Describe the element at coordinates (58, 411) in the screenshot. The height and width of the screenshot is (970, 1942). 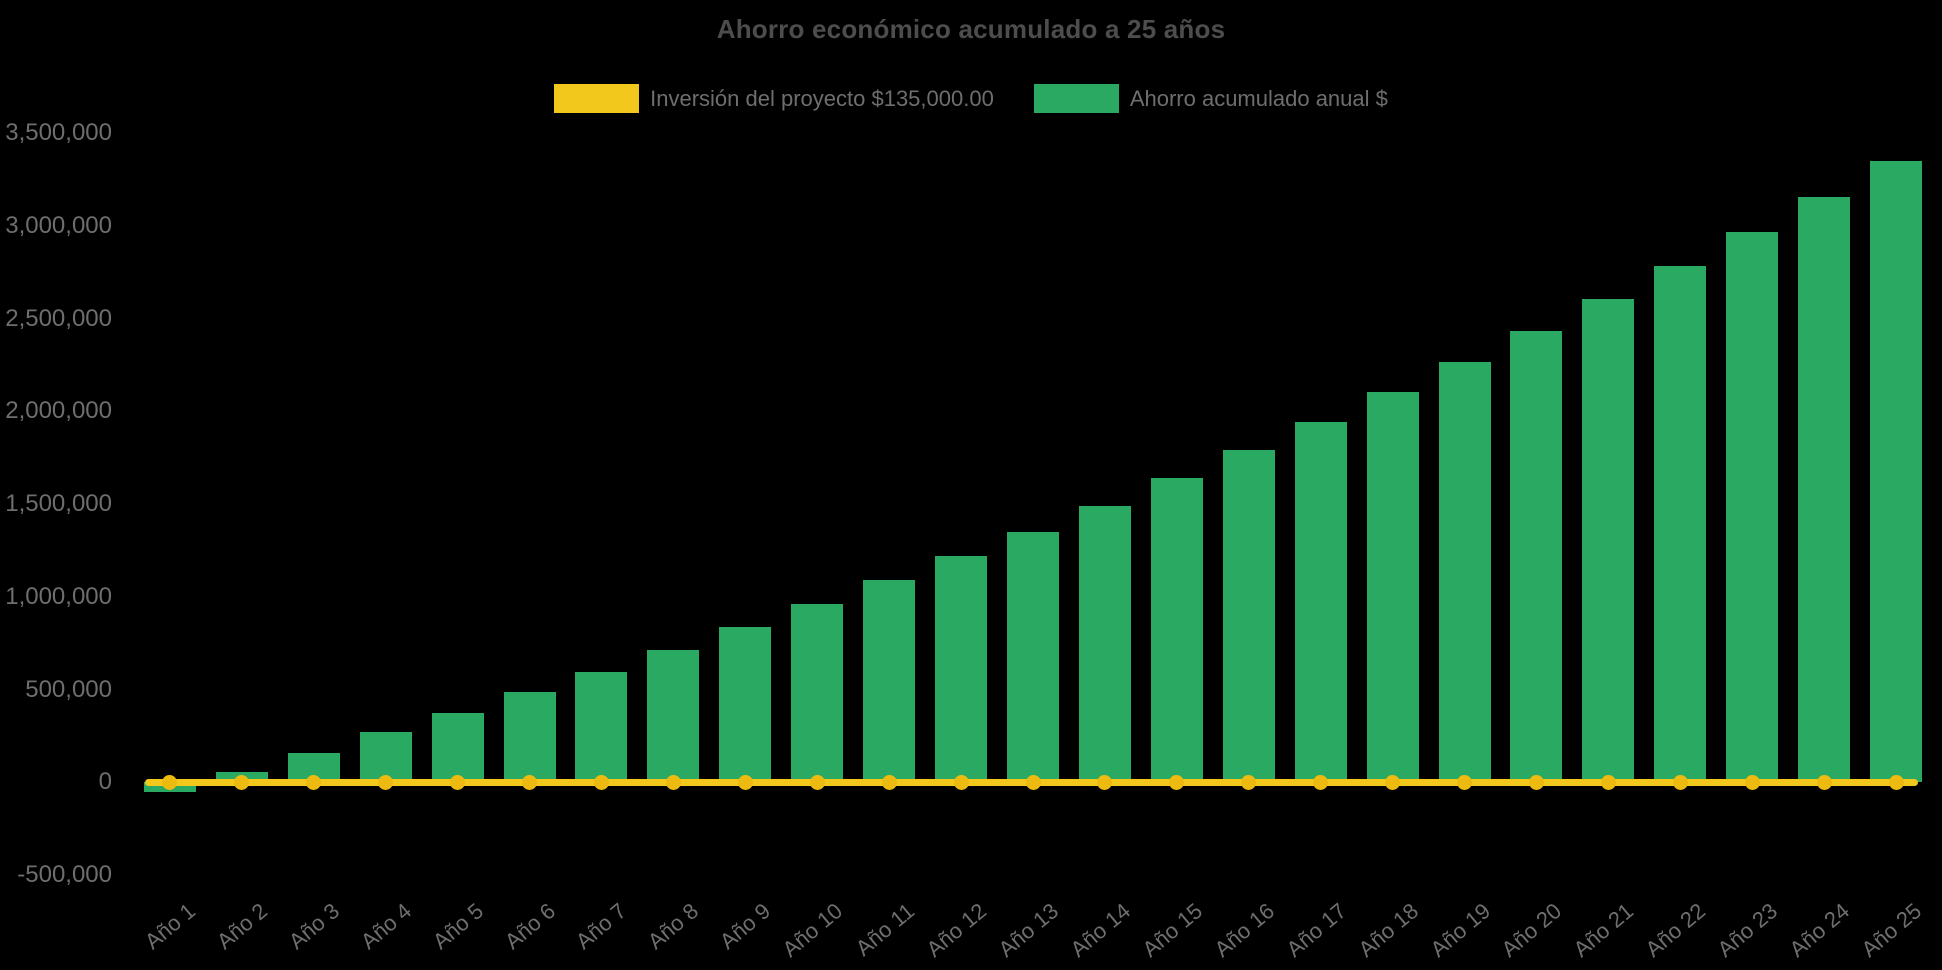
I see `y-axis-tick-label: 2,000,000` at that location.